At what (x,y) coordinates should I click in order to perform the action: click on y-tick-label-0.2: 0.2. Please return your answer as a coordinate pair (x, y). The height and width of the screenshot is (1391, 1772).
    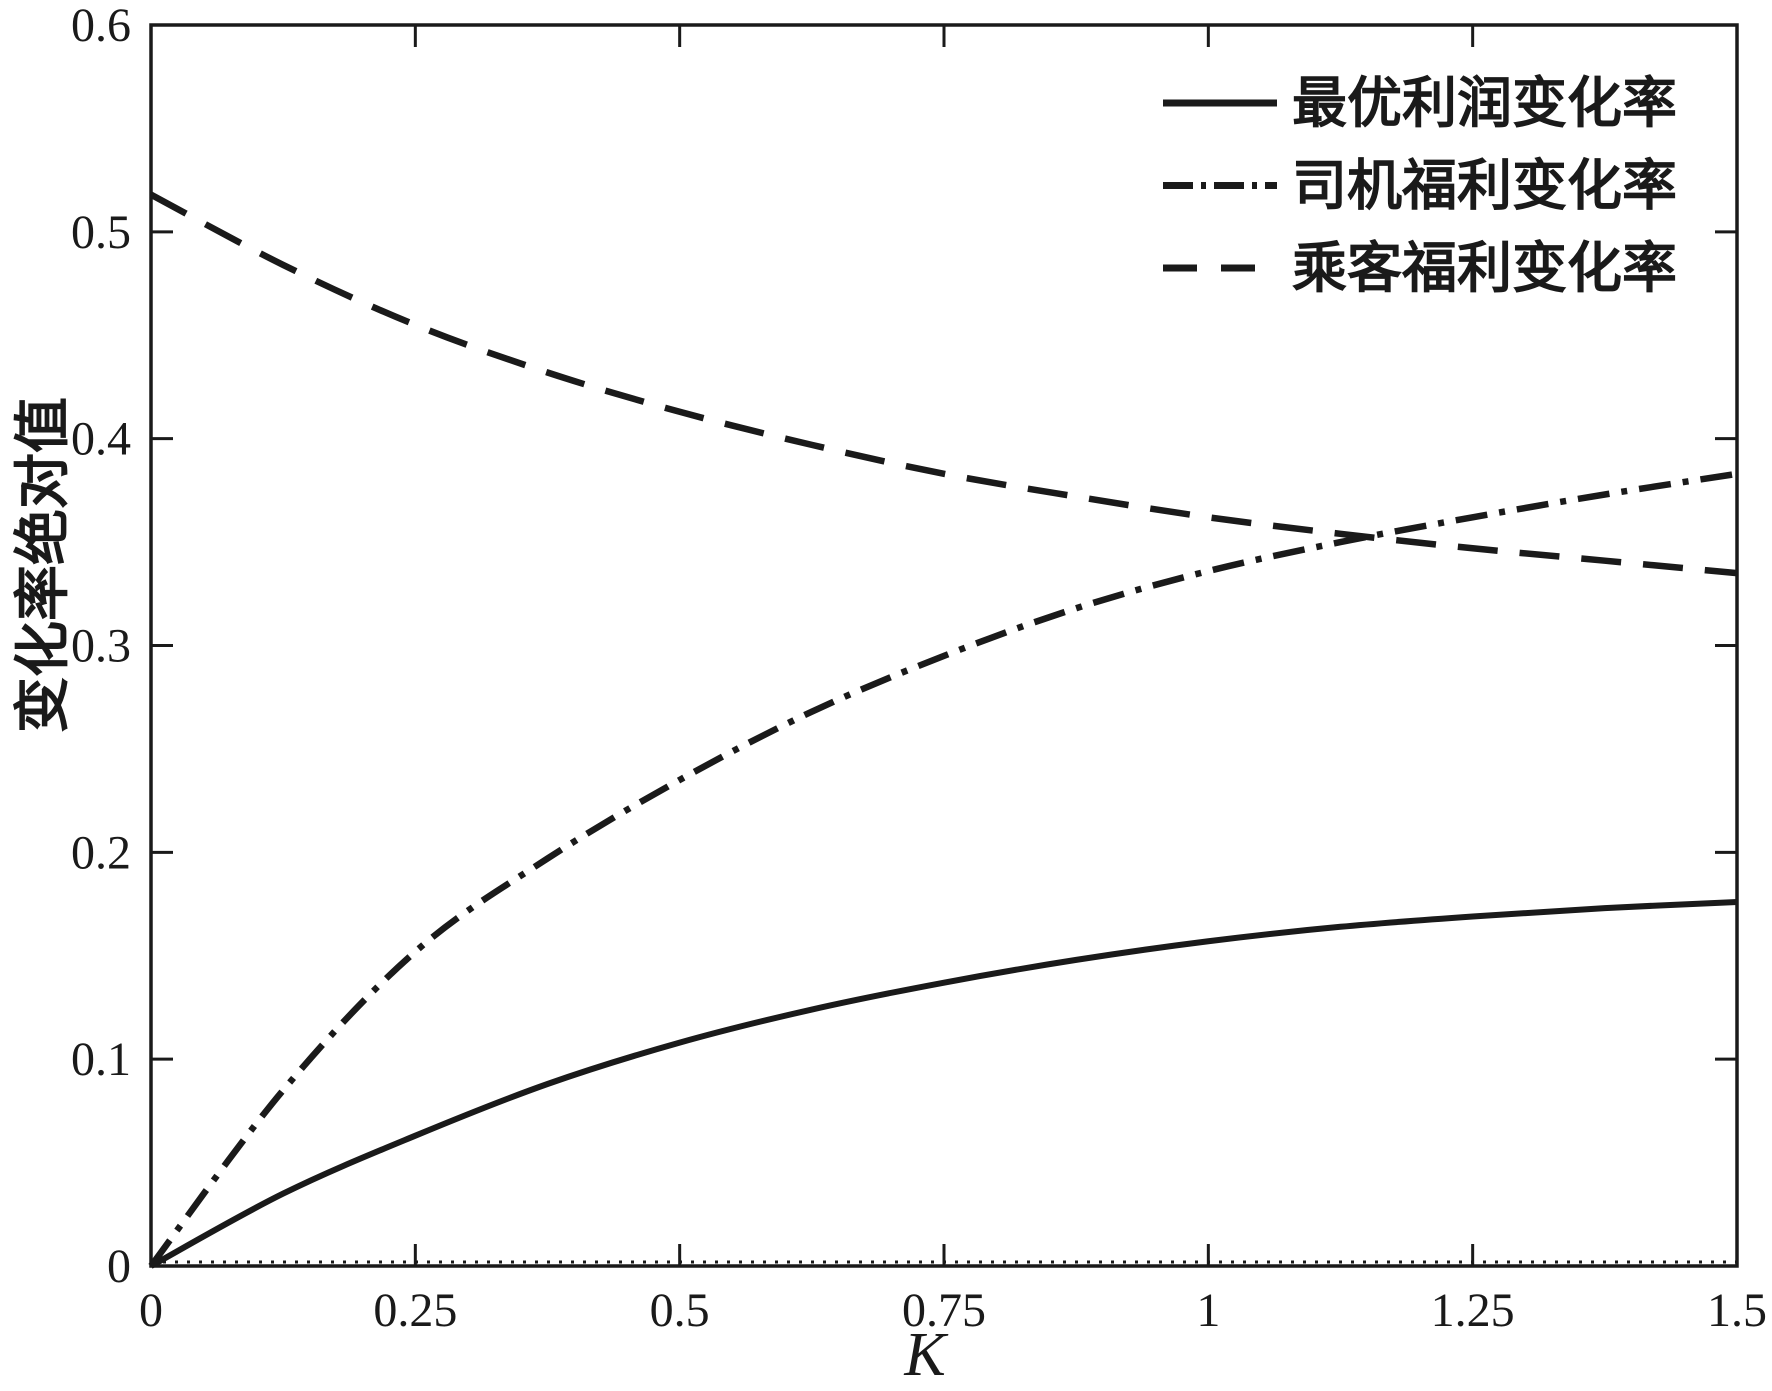
    Looking at the image, I should click on (101, 852).